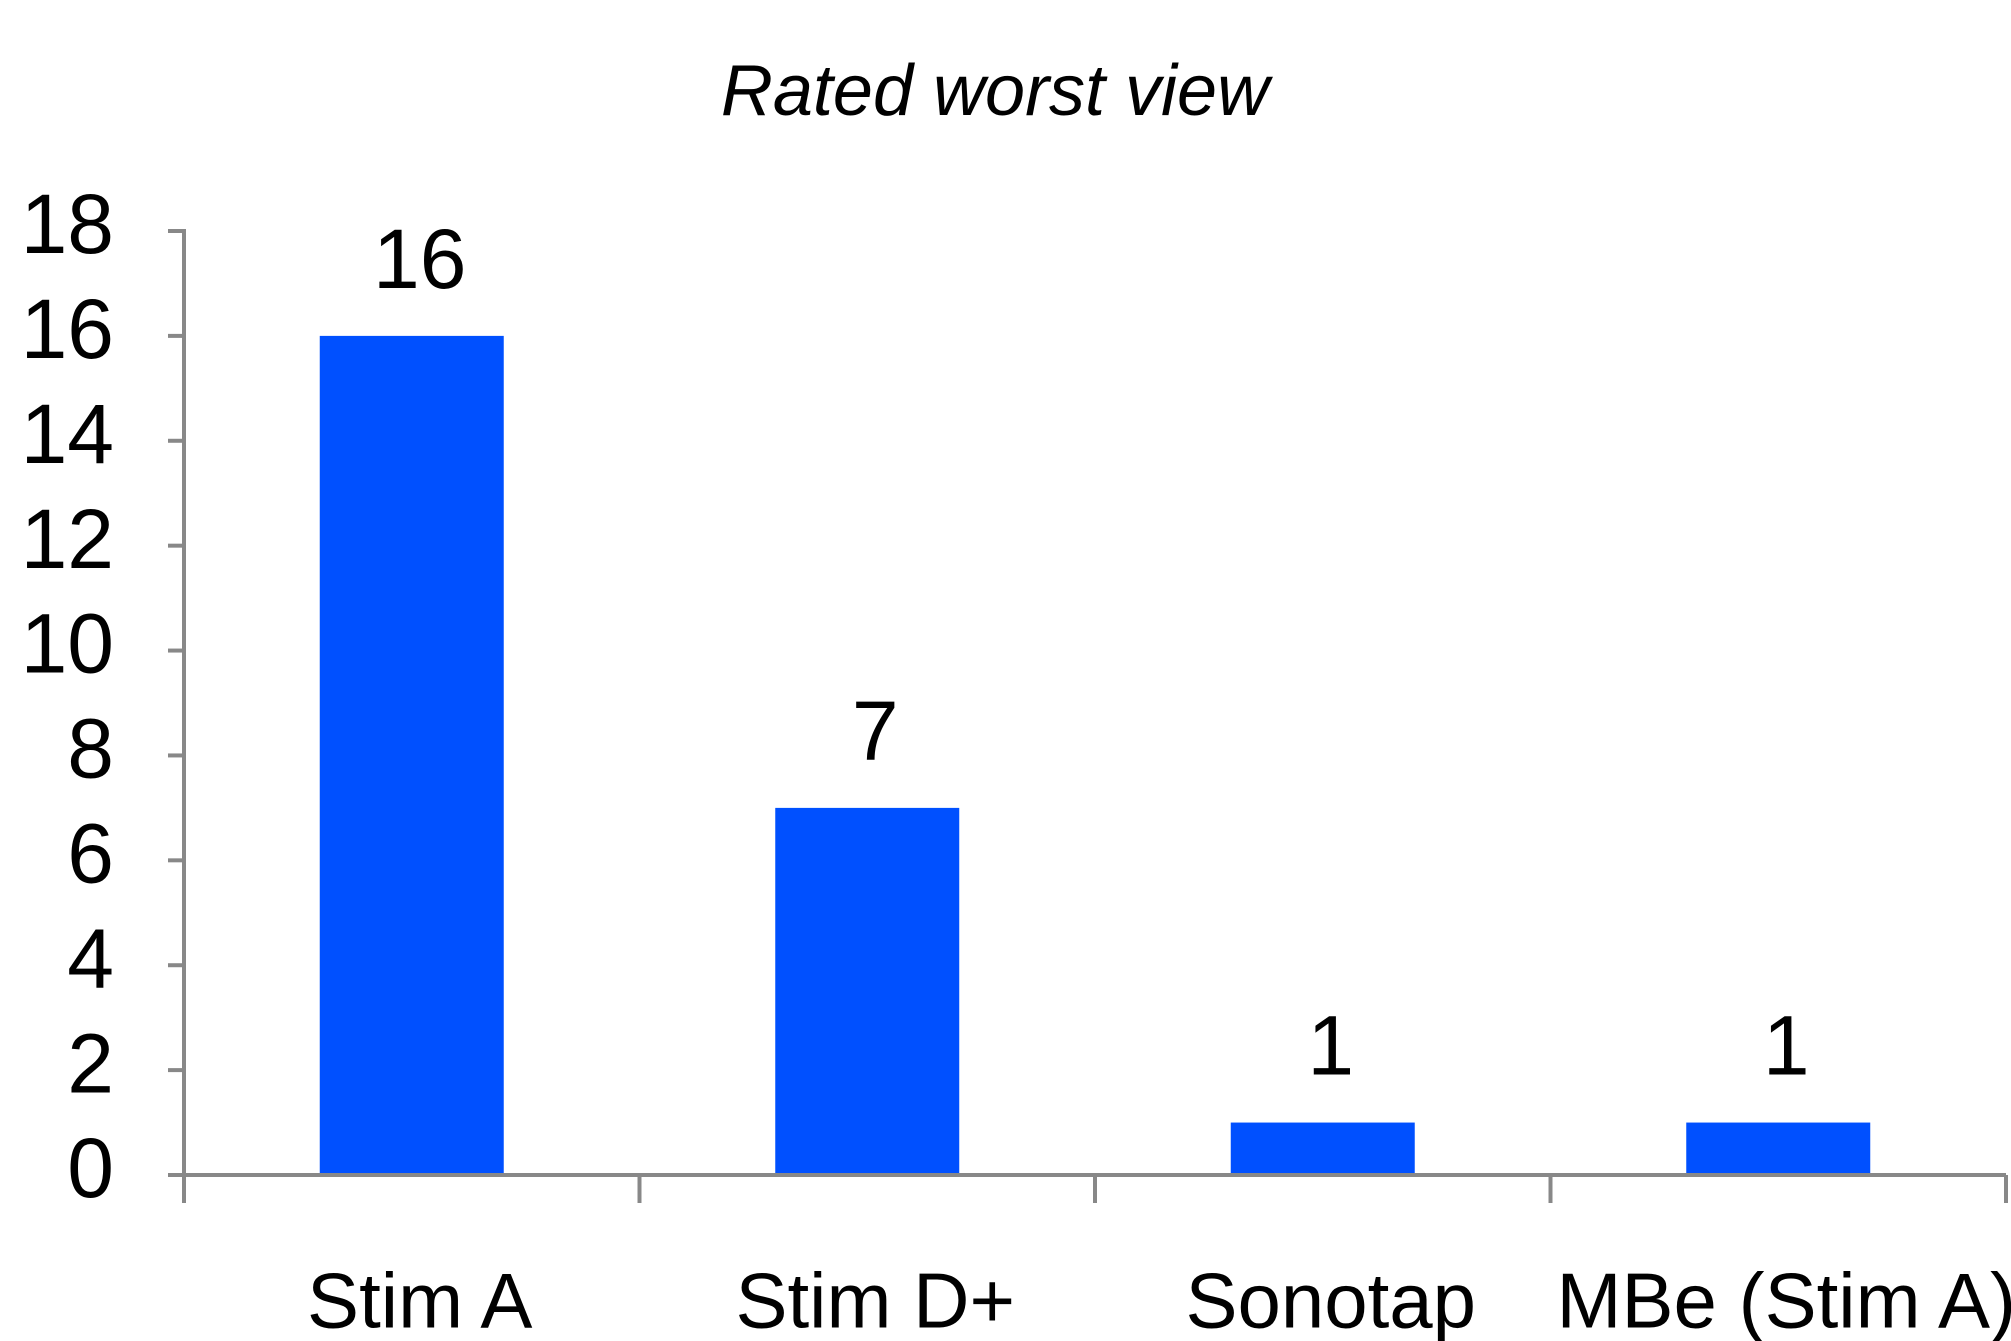  What do you see at coordinates (67, 329) in the screenshot?
I see `y-tick-label: 16` at bounding box center [67, 329].